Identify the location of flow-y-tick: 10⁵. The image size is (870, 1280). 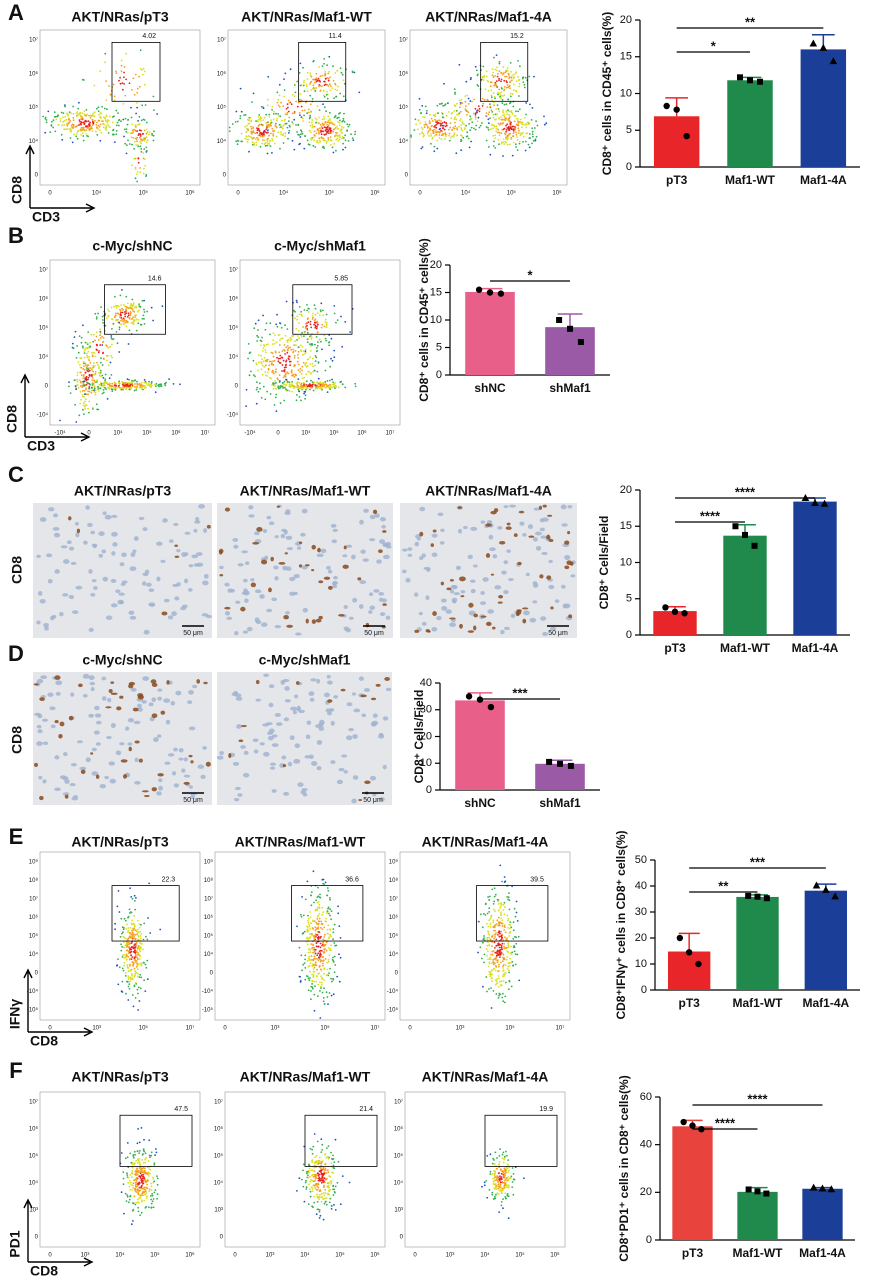
(222, 107).